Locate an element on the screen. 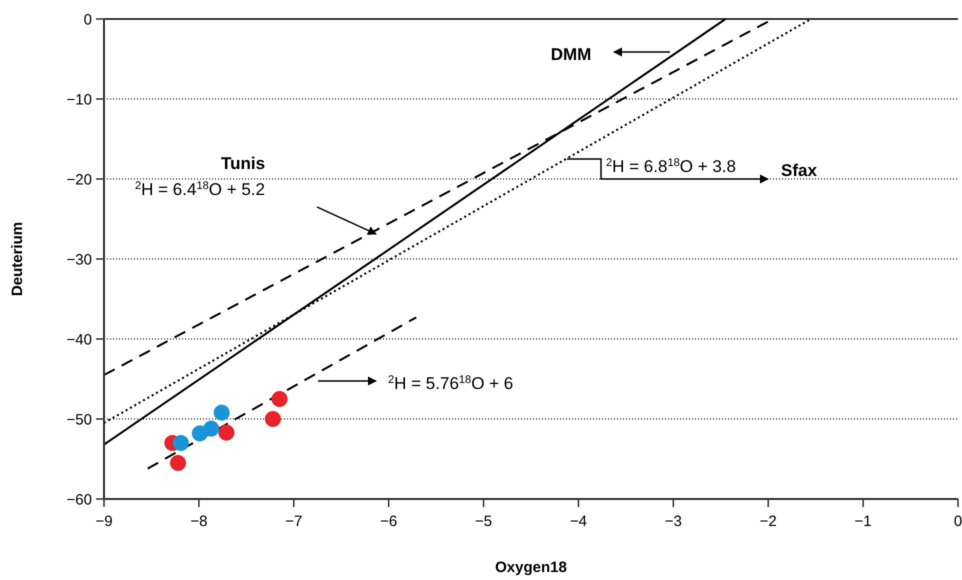 The width and height of the screenshot is (962, 580). x-tick-label: 0 is located at coordinates (958, 521).